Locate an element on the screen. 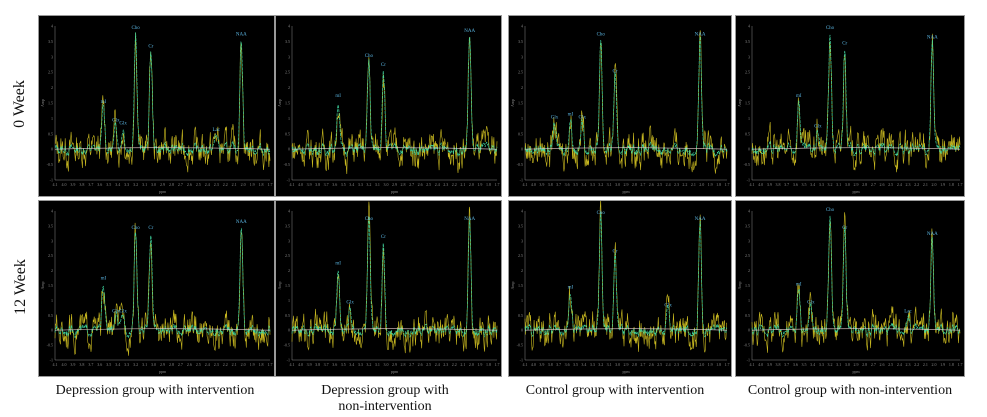 Image resolution: width=987 pixels, height=417 pixels. column-label-control-intervention: Control group with intervention is located at coordinates (615, 390).